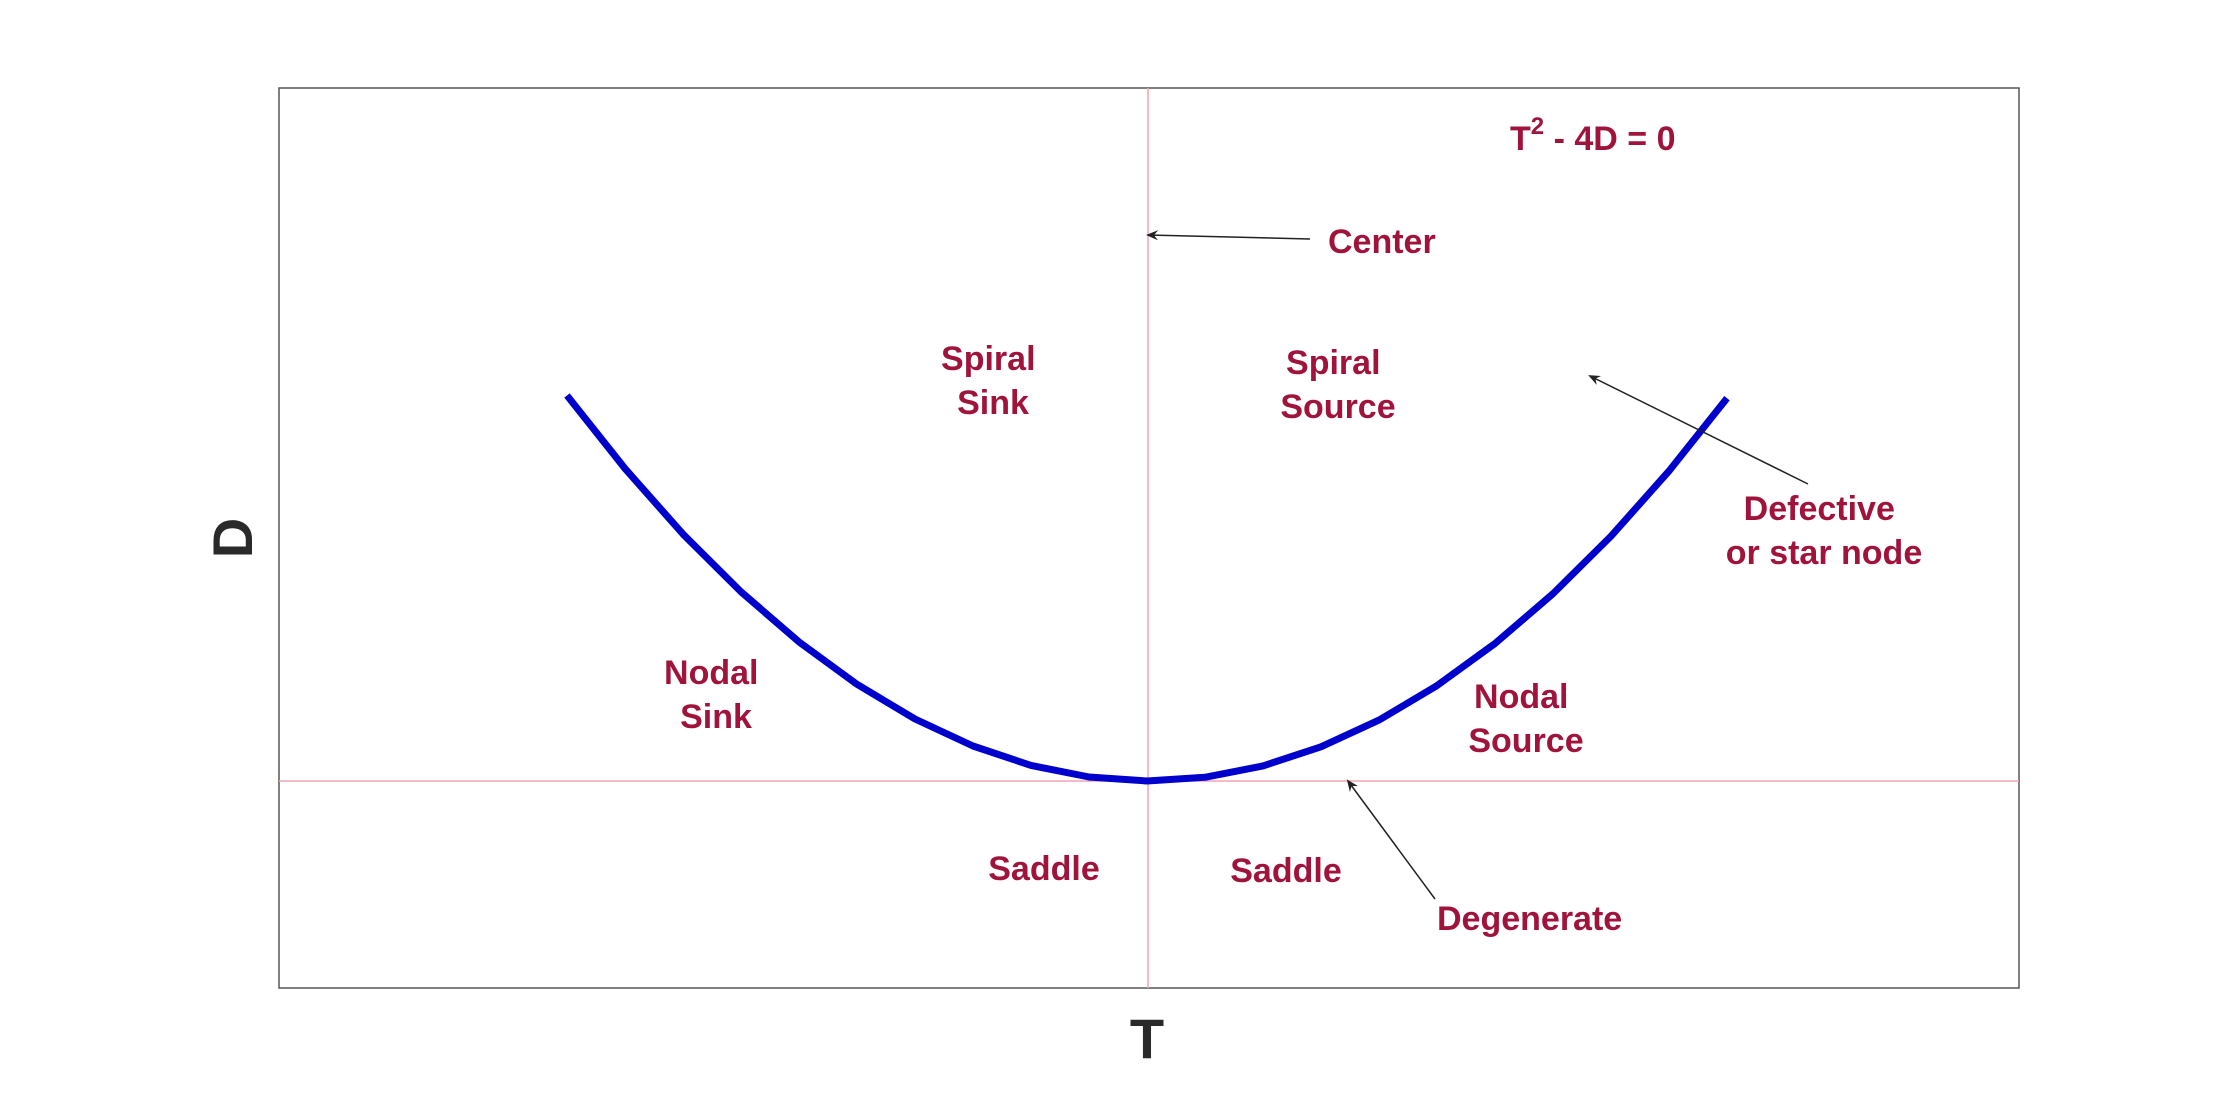 This screenshot has height=1100, width=2238. Describe the element at coordinates (1819, 509) in the screenshot. I see `defective-line-1: Defective` at that location.